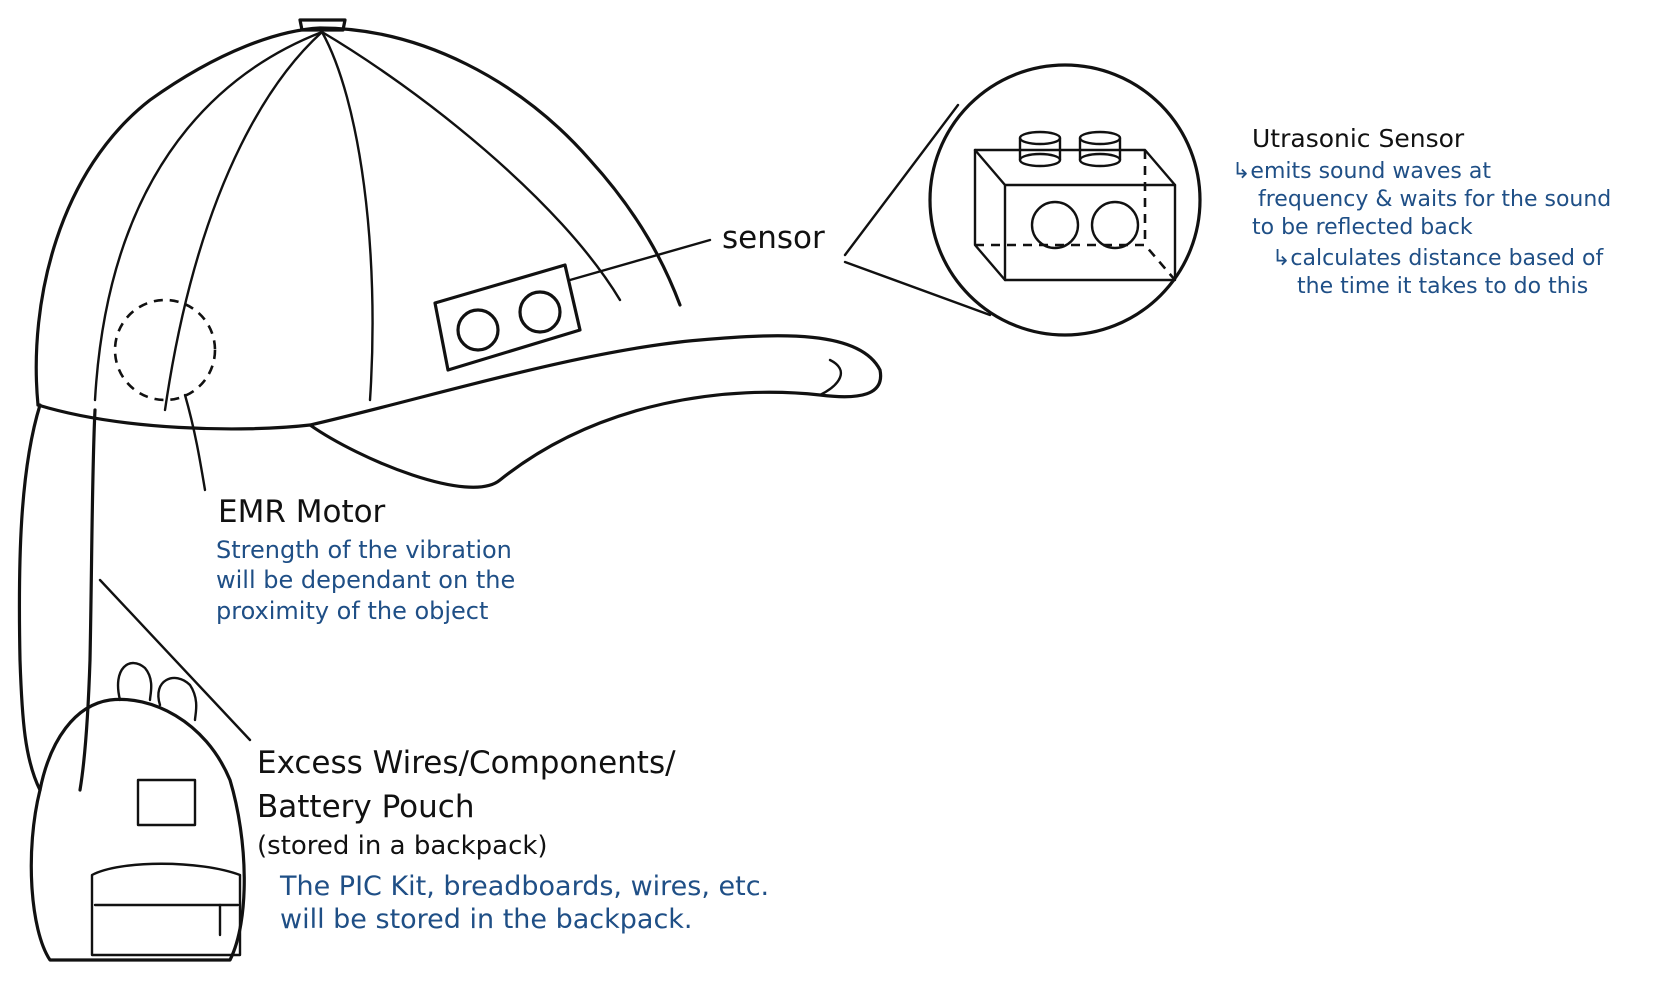 This screenshot has height=993, width=1658. I want to click on sensor-zoom, so click(1022, 200).